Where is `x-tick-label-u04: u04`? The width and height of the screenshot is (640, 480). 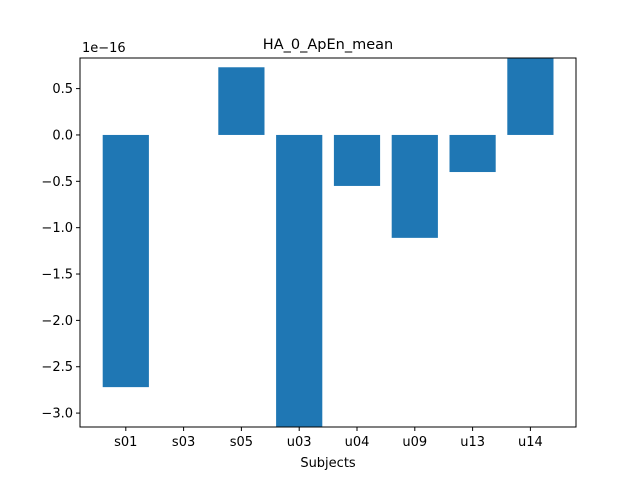 x-tick-label-u04: u04 is located at coordinates (357, 442).